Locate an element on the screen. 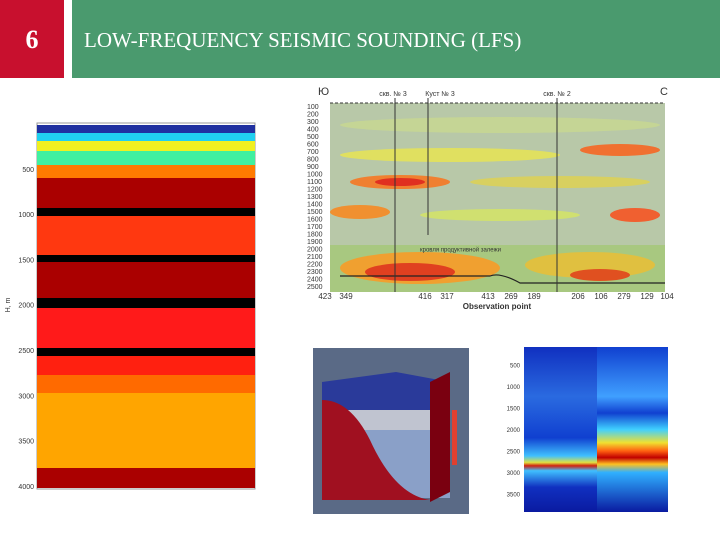  profile-tick: 500 is located at coordinates (515, 367).